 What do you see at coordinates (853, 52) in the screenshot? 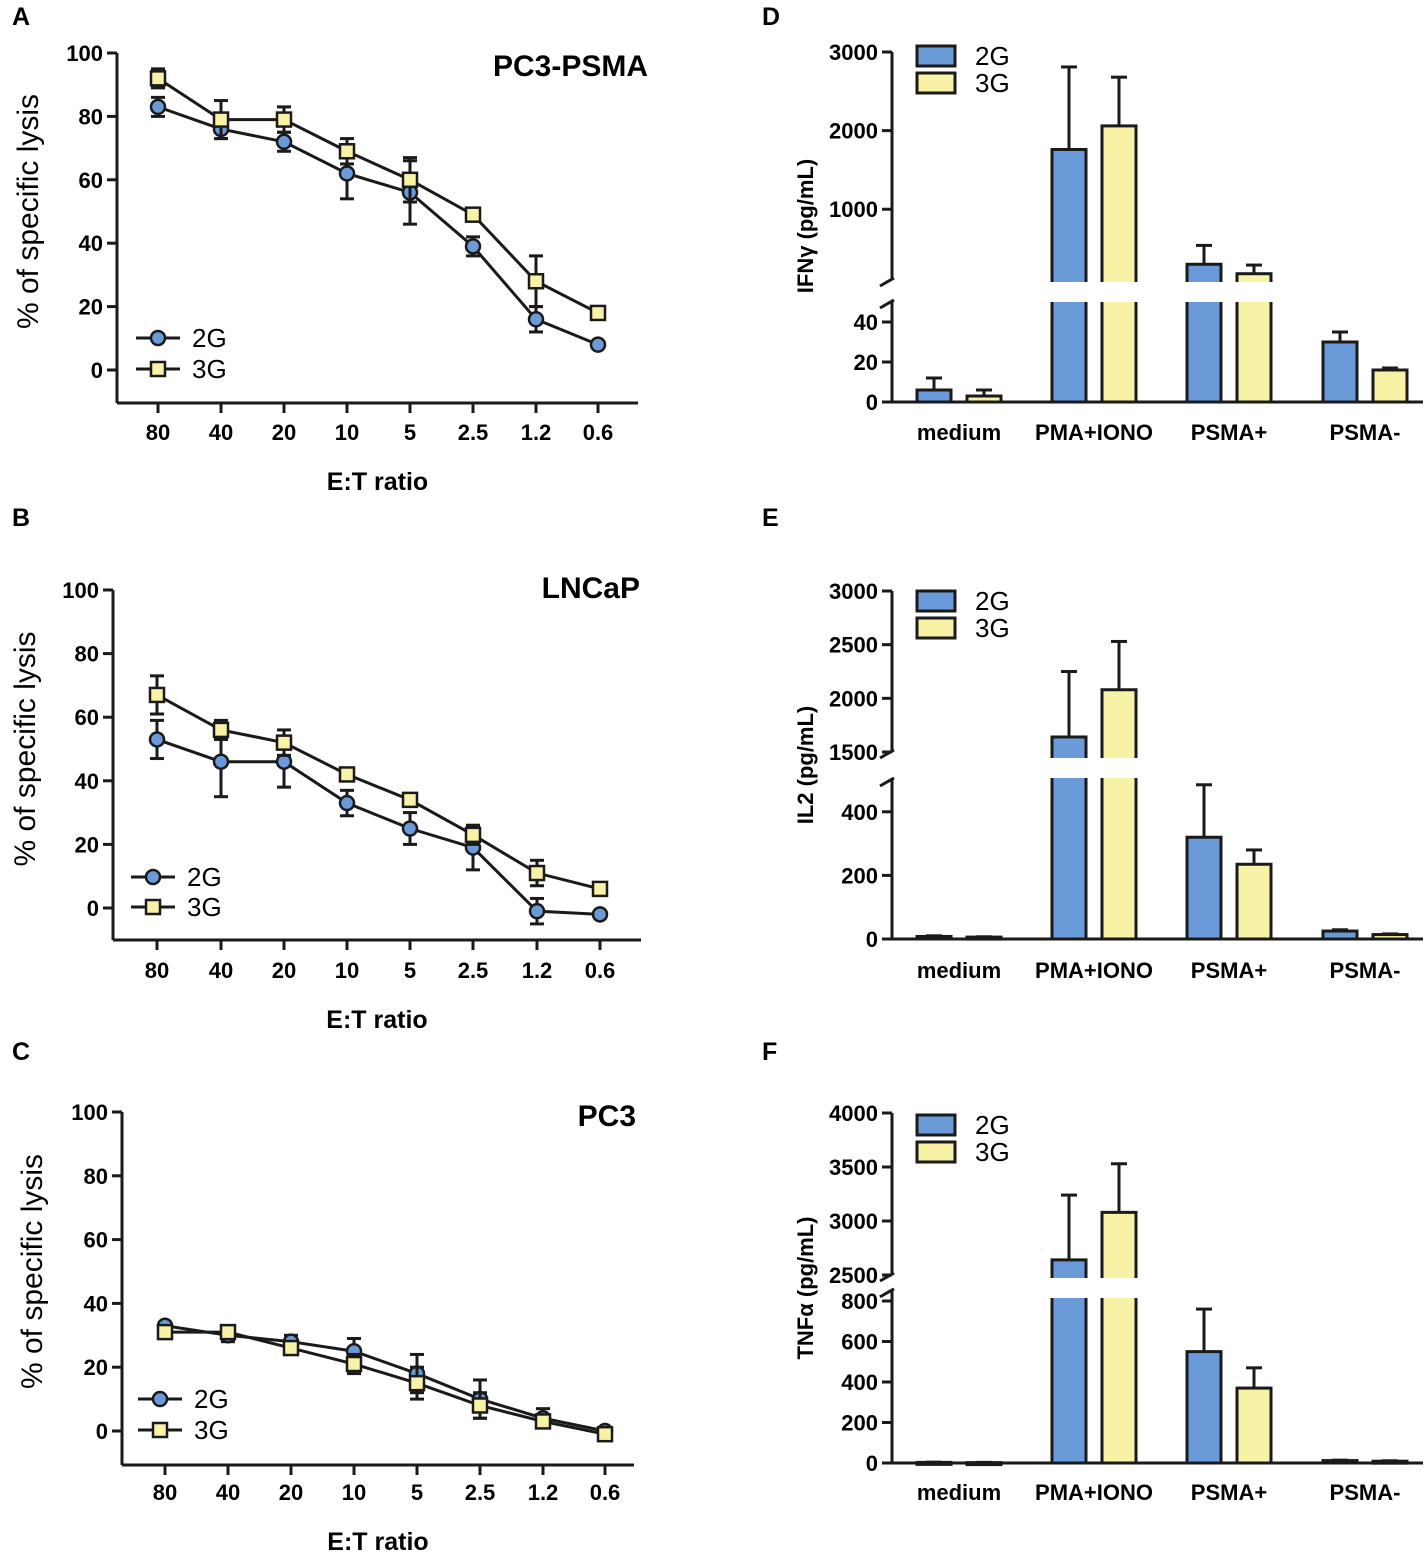
I see `y-tick-label: 3000` at bounding box center [853, 52].